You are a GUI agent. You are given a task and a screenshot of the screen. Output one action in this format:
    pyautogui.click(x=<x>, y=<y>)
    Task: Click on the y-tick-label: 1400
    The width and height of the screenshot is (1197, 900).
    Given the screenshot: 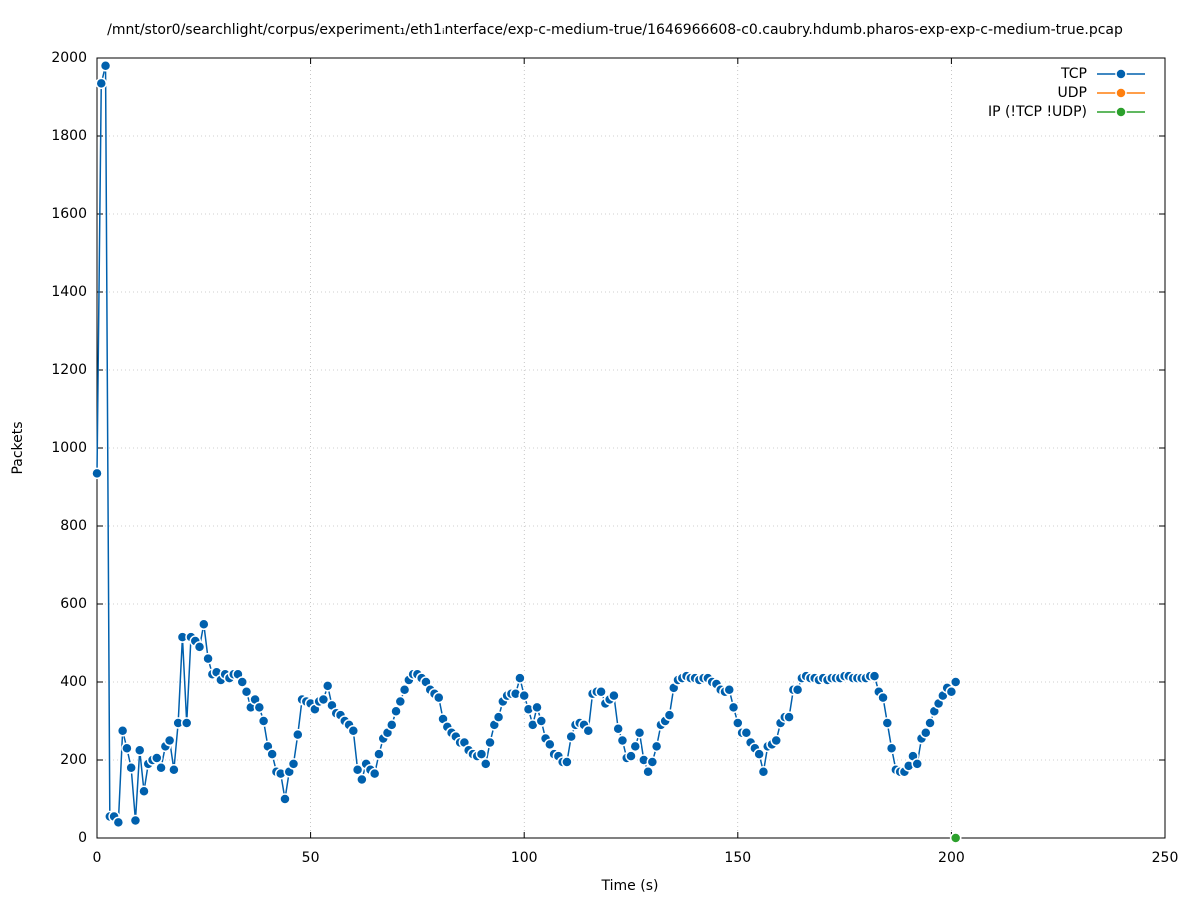 What is the action you would take?
    pyautogui.click(x=69, y=292)
    